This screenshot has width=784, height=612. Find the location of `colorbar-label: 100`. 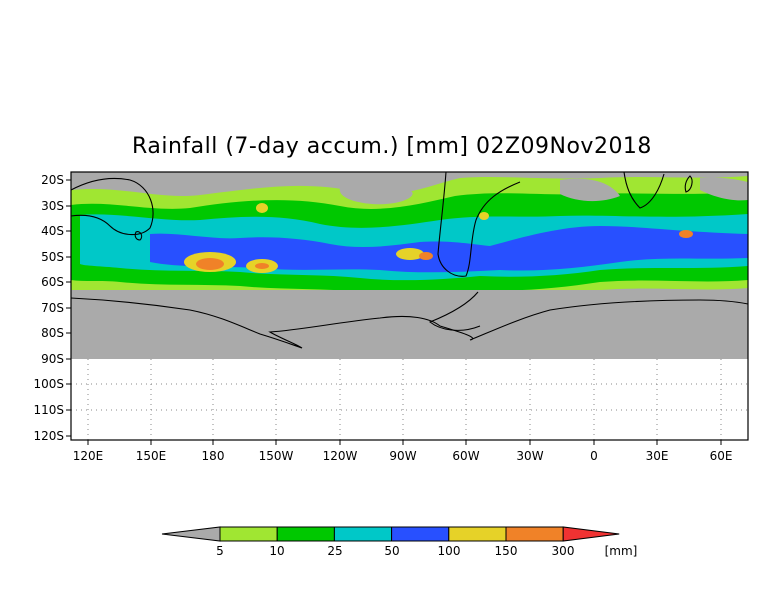

colorbar-label: 100 is located at coordinates (449, 551).